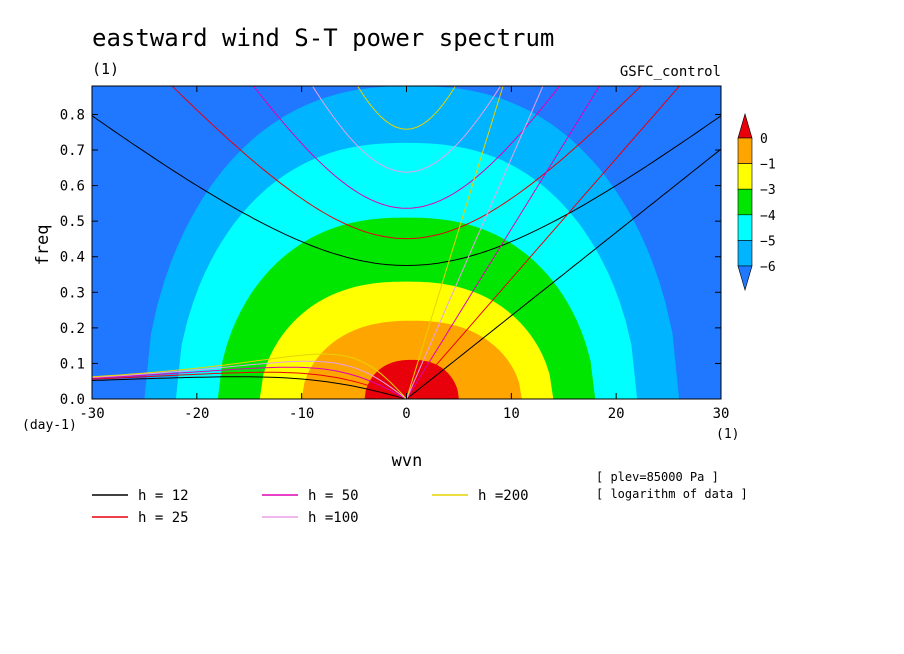 The height and width of the screenshot is (654, 904). I want to click on dispersion-curve-1-rossby, so click(249, 385).